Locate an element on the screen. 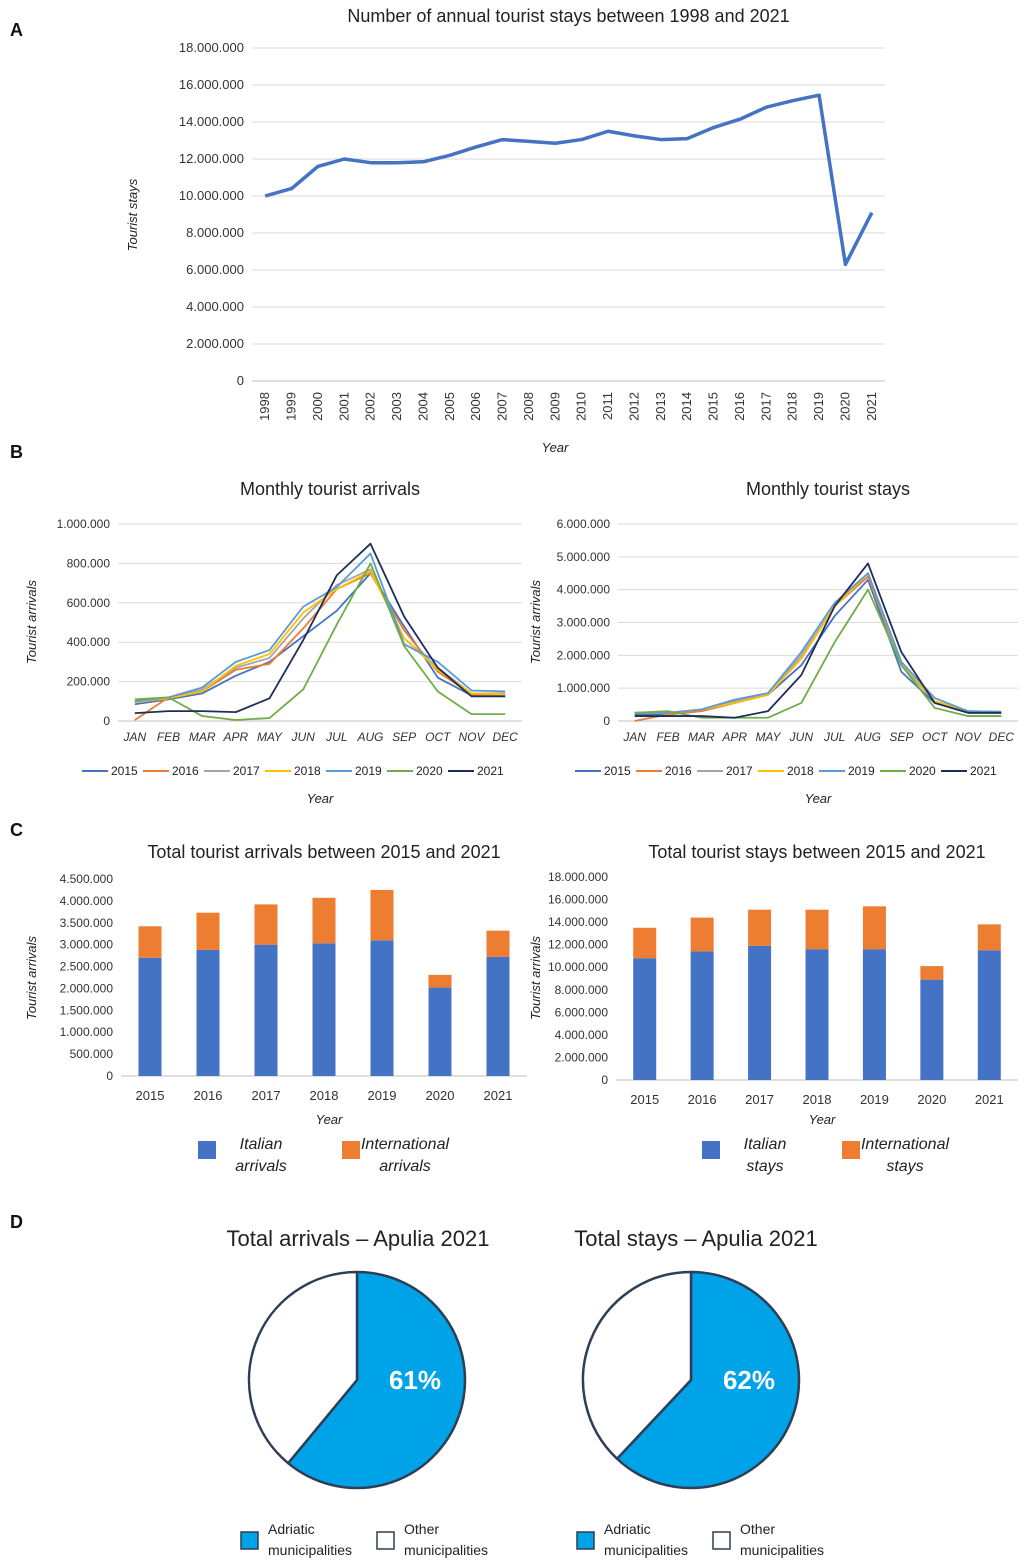 The height and width of the screenshot is (1562, 1024). legend-label-line1: Other is located at coordinates (421, 1529).